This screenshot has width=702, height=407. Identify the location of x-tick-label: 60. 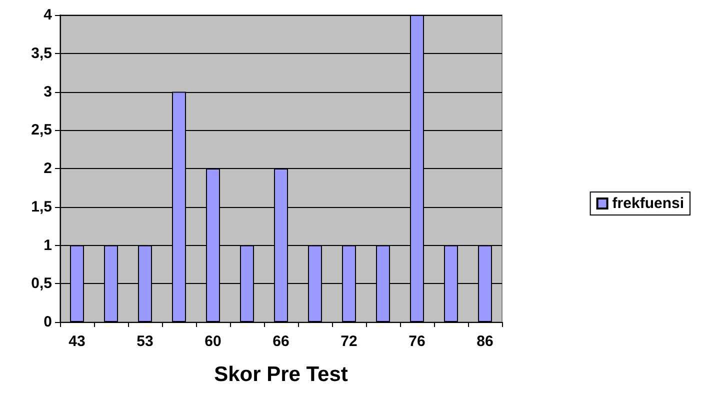
(213, 341).